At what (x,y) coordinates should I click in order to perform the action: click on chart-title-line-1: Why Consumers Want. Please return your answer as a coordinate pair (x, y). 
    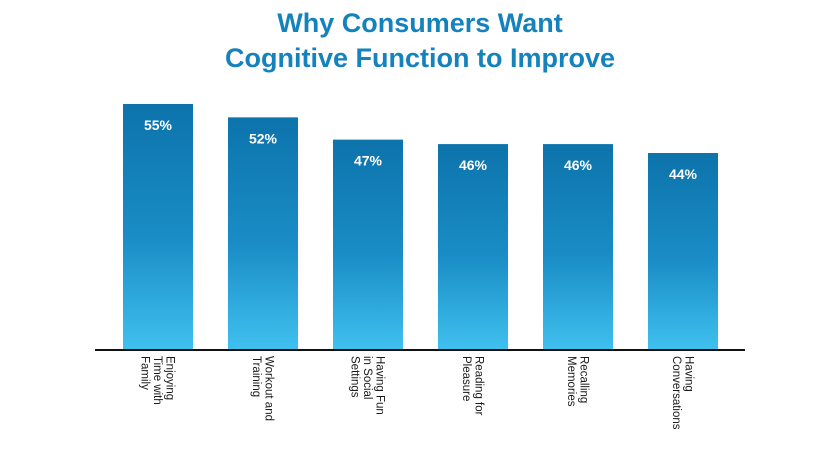
    Looking at the image, I should click on (420, 23).